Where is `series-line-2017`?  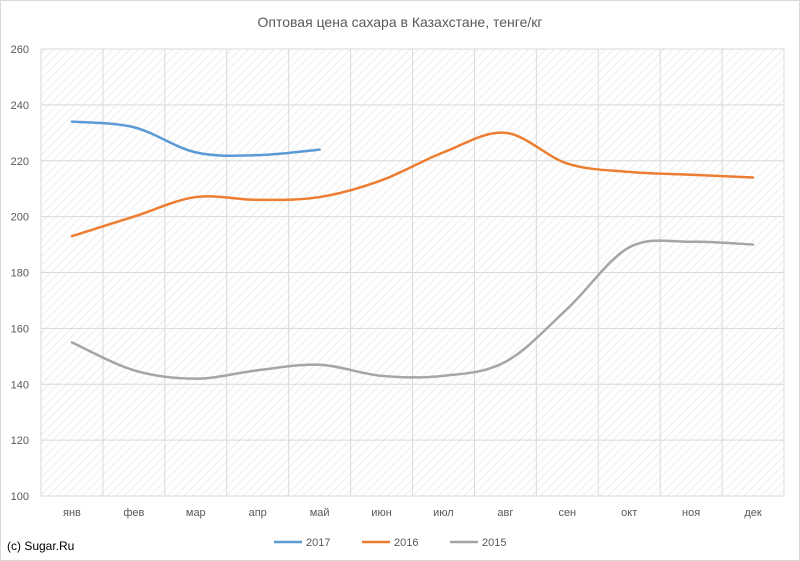
series-line-2017 is located at coordinates (195, 138).